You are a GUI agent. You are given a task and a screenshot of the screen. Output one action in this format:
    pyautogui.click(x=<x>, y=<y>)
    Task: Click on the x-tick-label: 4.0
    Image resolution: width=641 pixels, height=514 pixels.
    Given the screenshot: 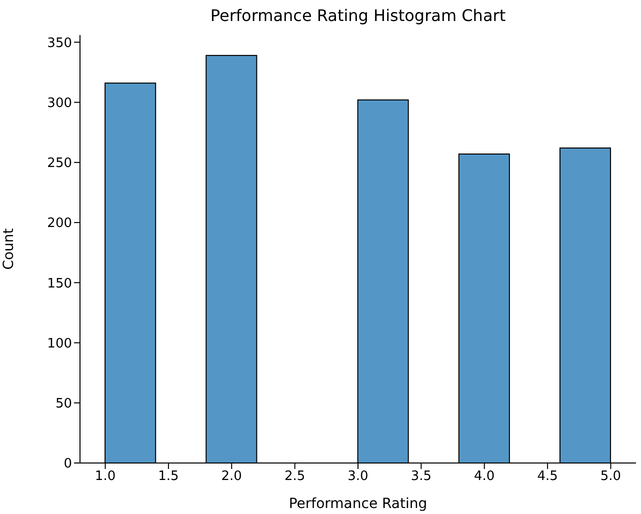 What is the action you would take?
    pyautogui.click(x=484, y=476)
    